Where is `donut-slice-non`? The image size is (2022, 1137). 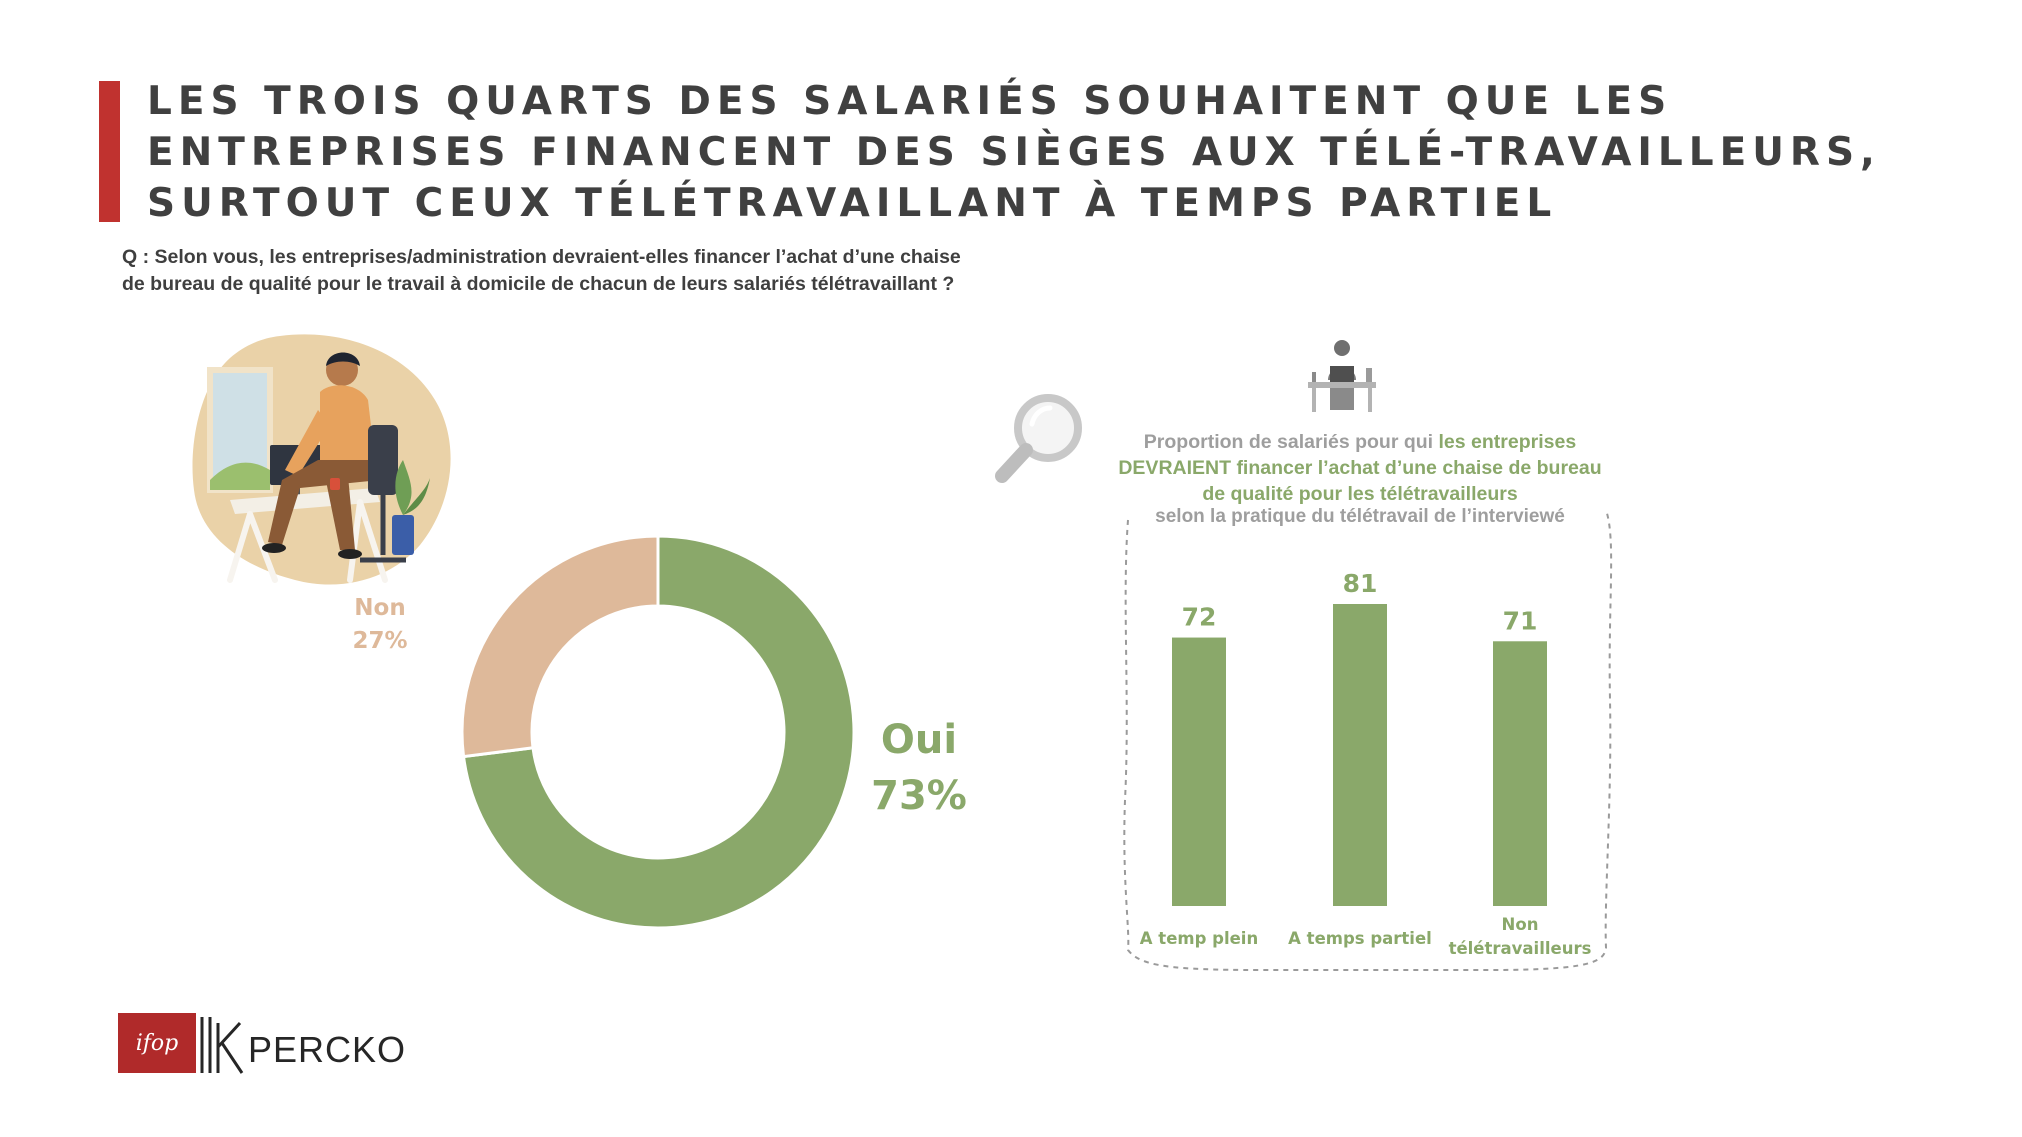 donut-slice-non is located at coordinates (560, 646).